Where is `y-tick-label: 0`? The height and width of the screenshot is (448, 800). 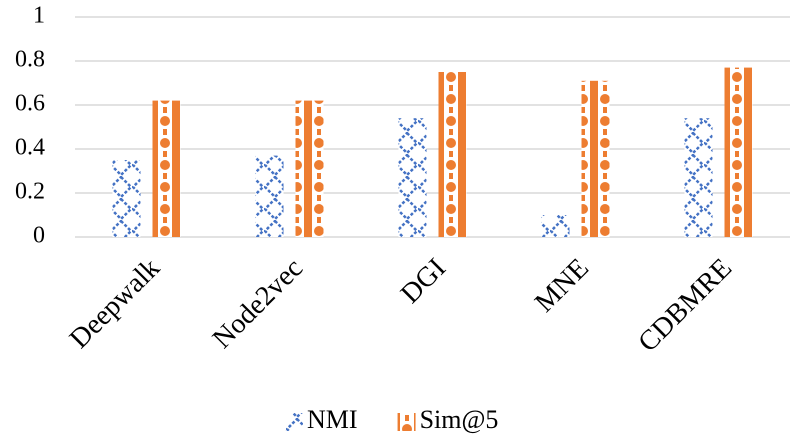 y-tick-label: 0 is located at coordinates (39, 236).